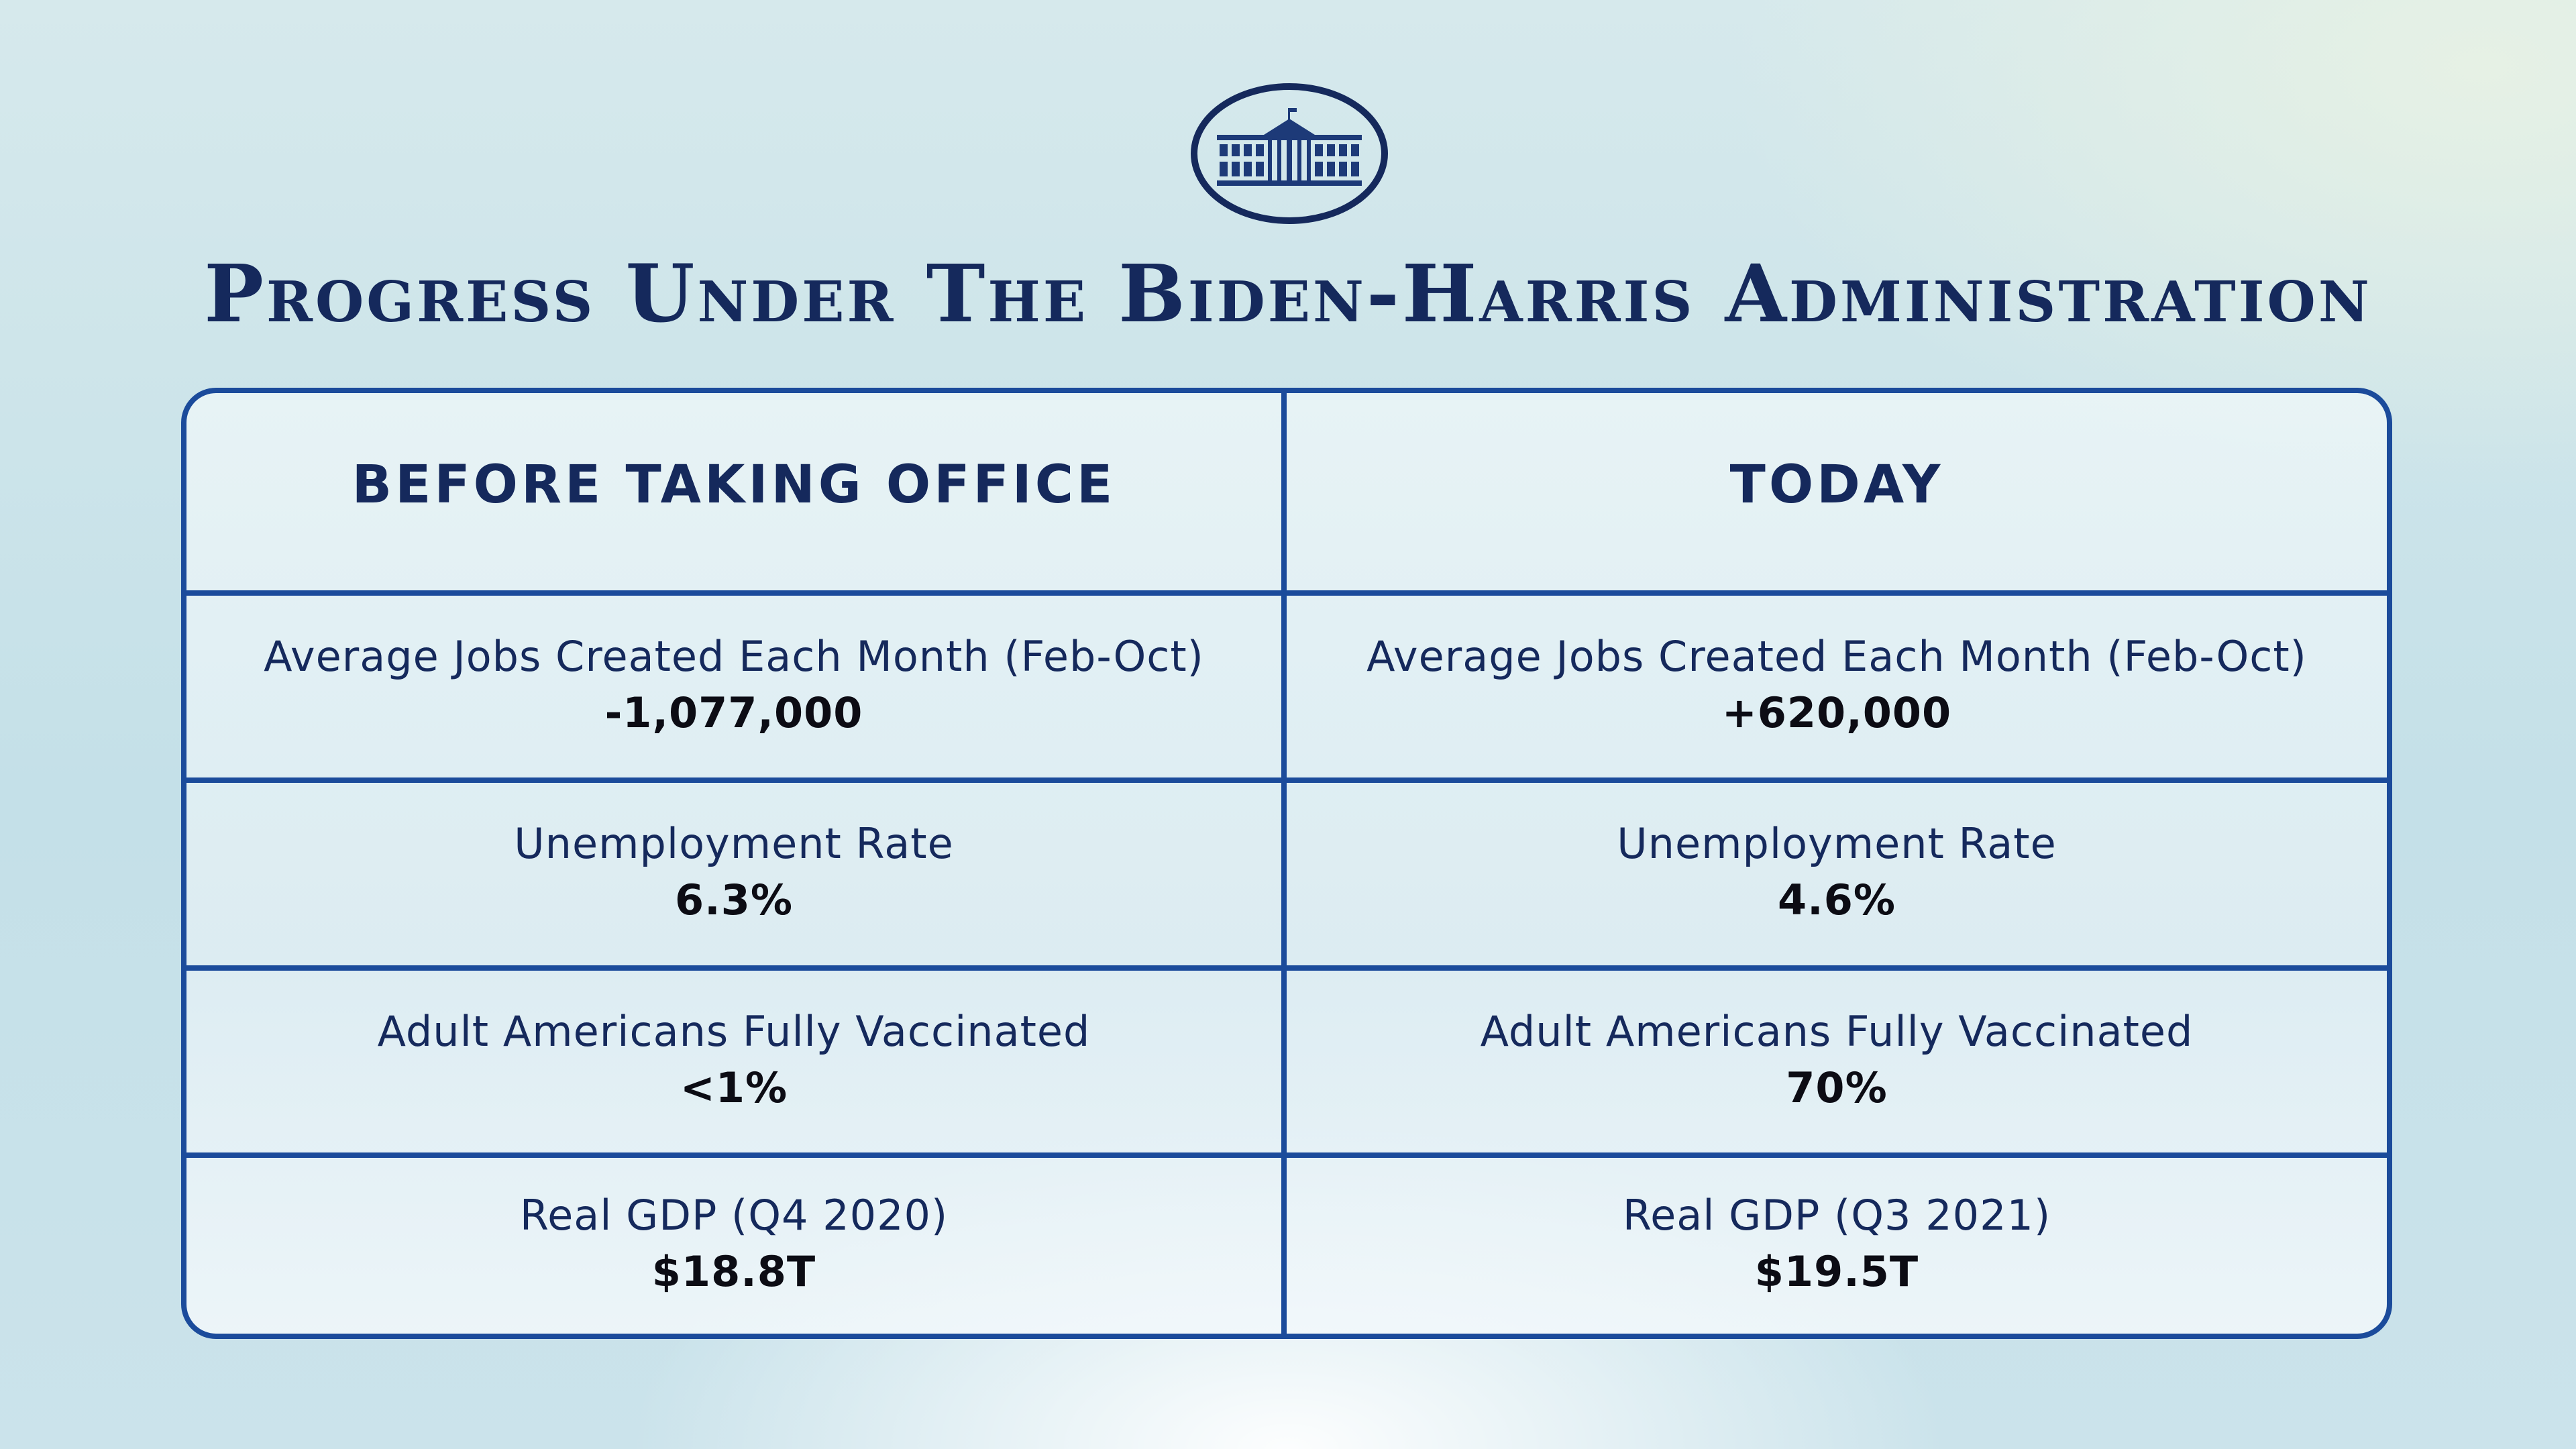  Describe the element at coordinates (734, 1087) in the screenshot. I see `row-value: <1%` at that location.